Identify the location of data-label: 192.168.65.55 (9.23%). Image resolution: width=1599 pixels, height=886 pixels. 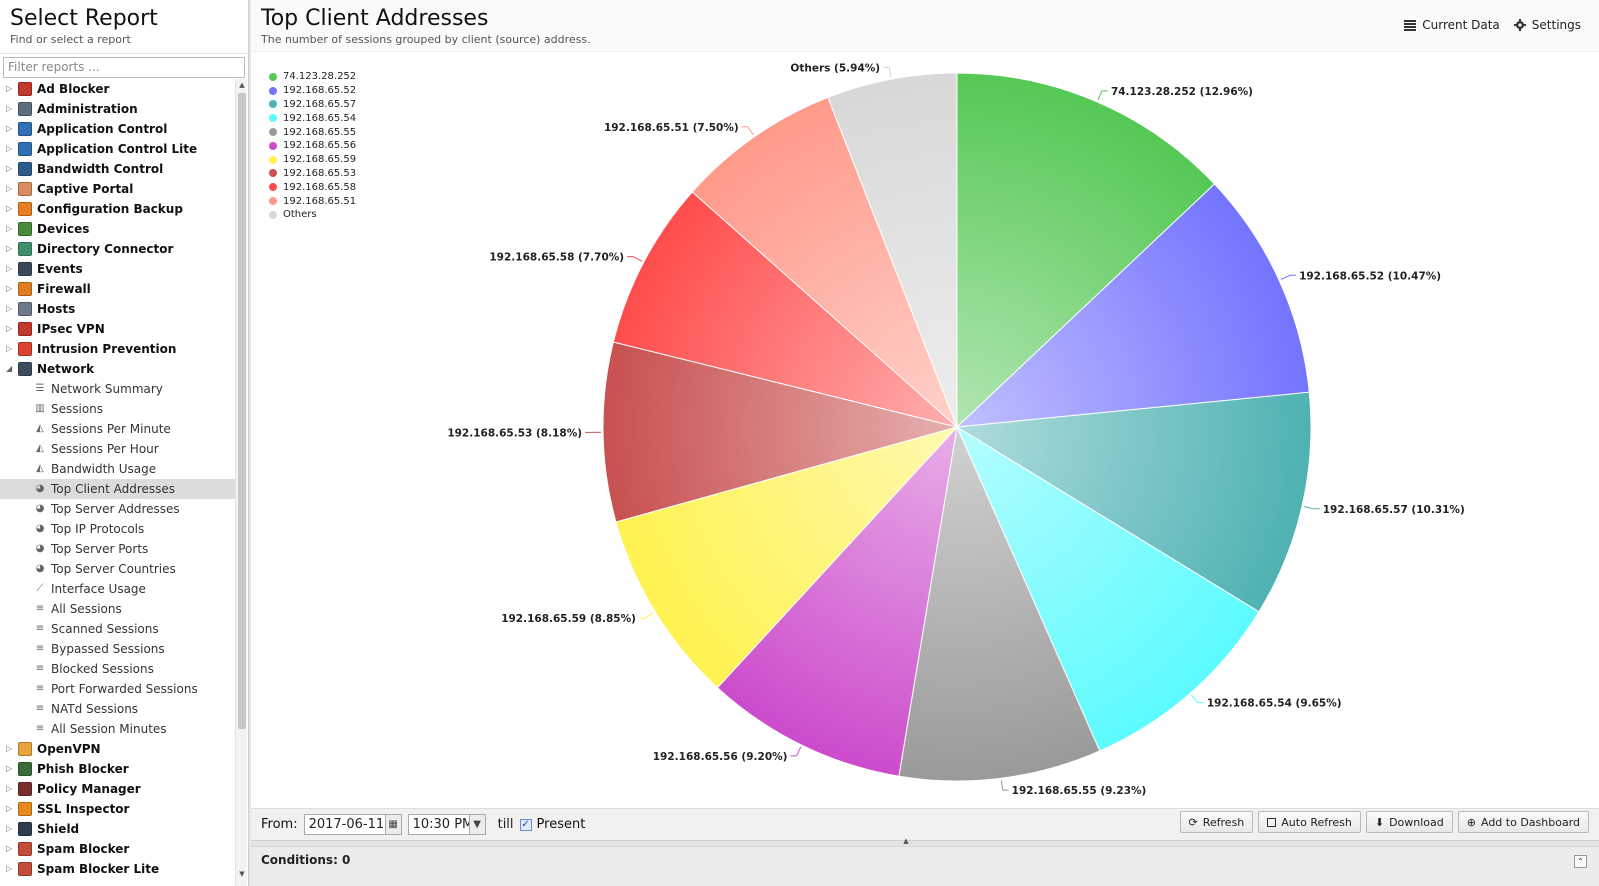
(1079, 791).